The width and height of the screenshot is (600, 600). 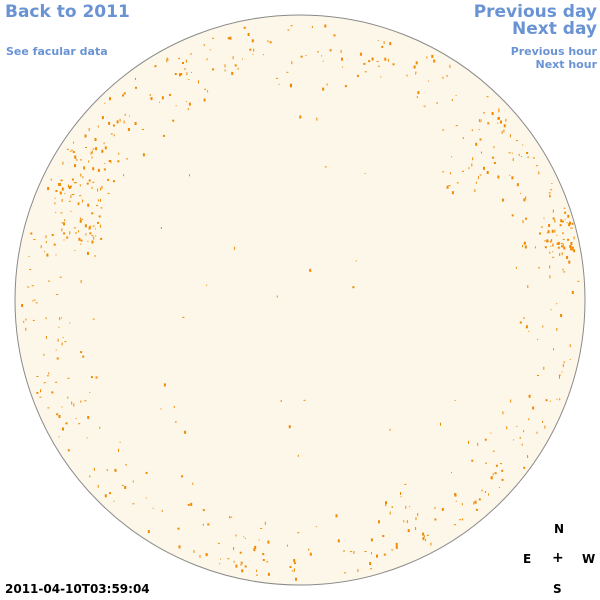 I want to click on see-facular-data-link: See facular data, so click(x=57, y=51).